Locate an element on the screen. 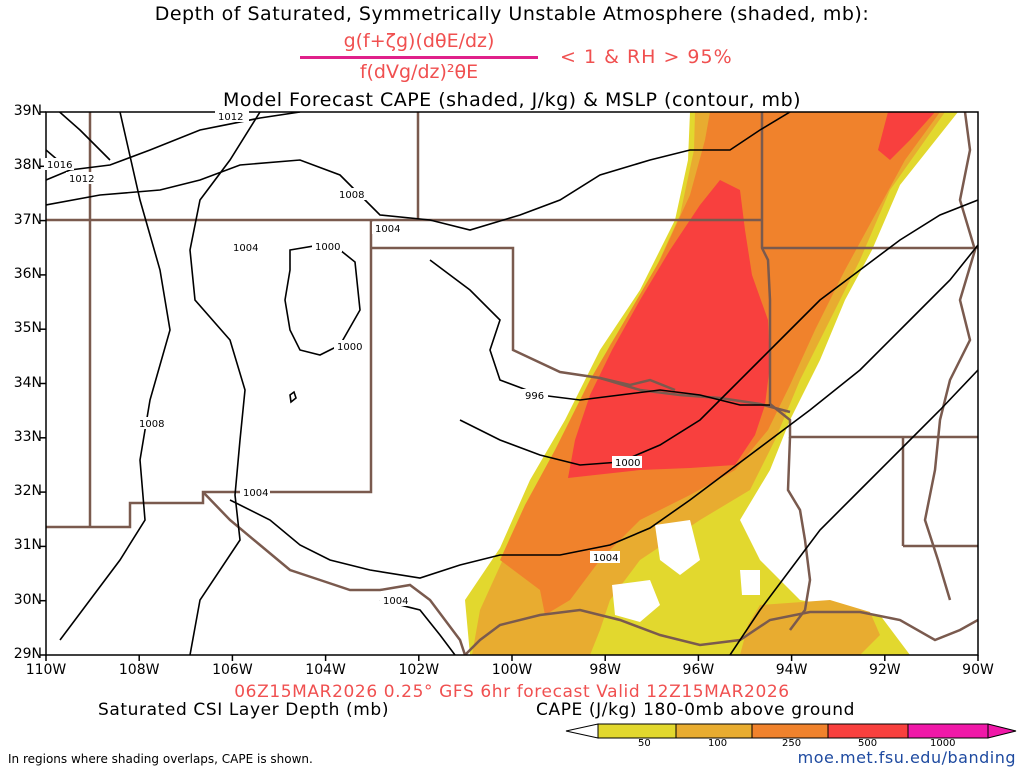  lat-label: 31N is located at coordinates (27, 545).